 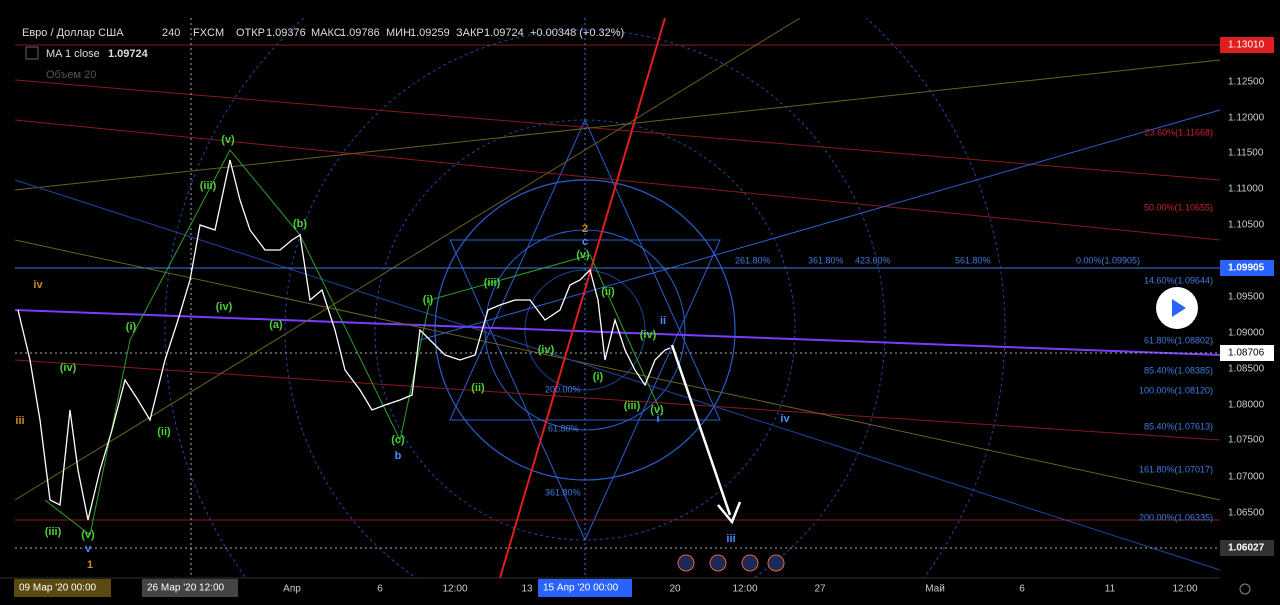 I want to click on close: 1.09724, so click(x=504, y=33).